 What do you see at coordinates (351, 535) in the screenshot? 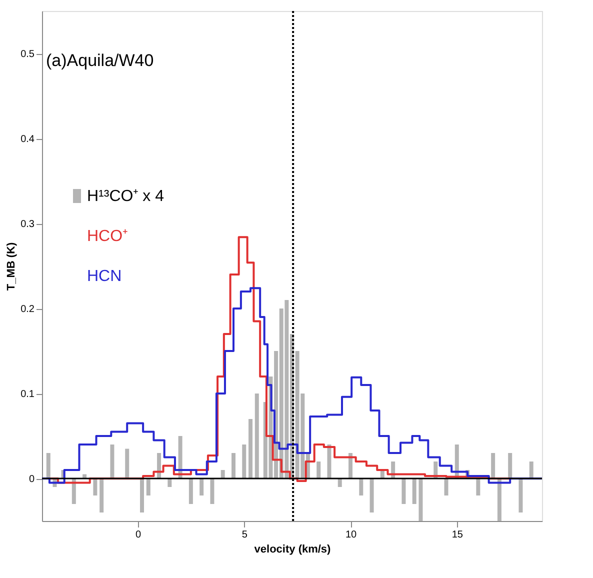
I see `x-tick-label: 10` at bounding box center [351, 535].